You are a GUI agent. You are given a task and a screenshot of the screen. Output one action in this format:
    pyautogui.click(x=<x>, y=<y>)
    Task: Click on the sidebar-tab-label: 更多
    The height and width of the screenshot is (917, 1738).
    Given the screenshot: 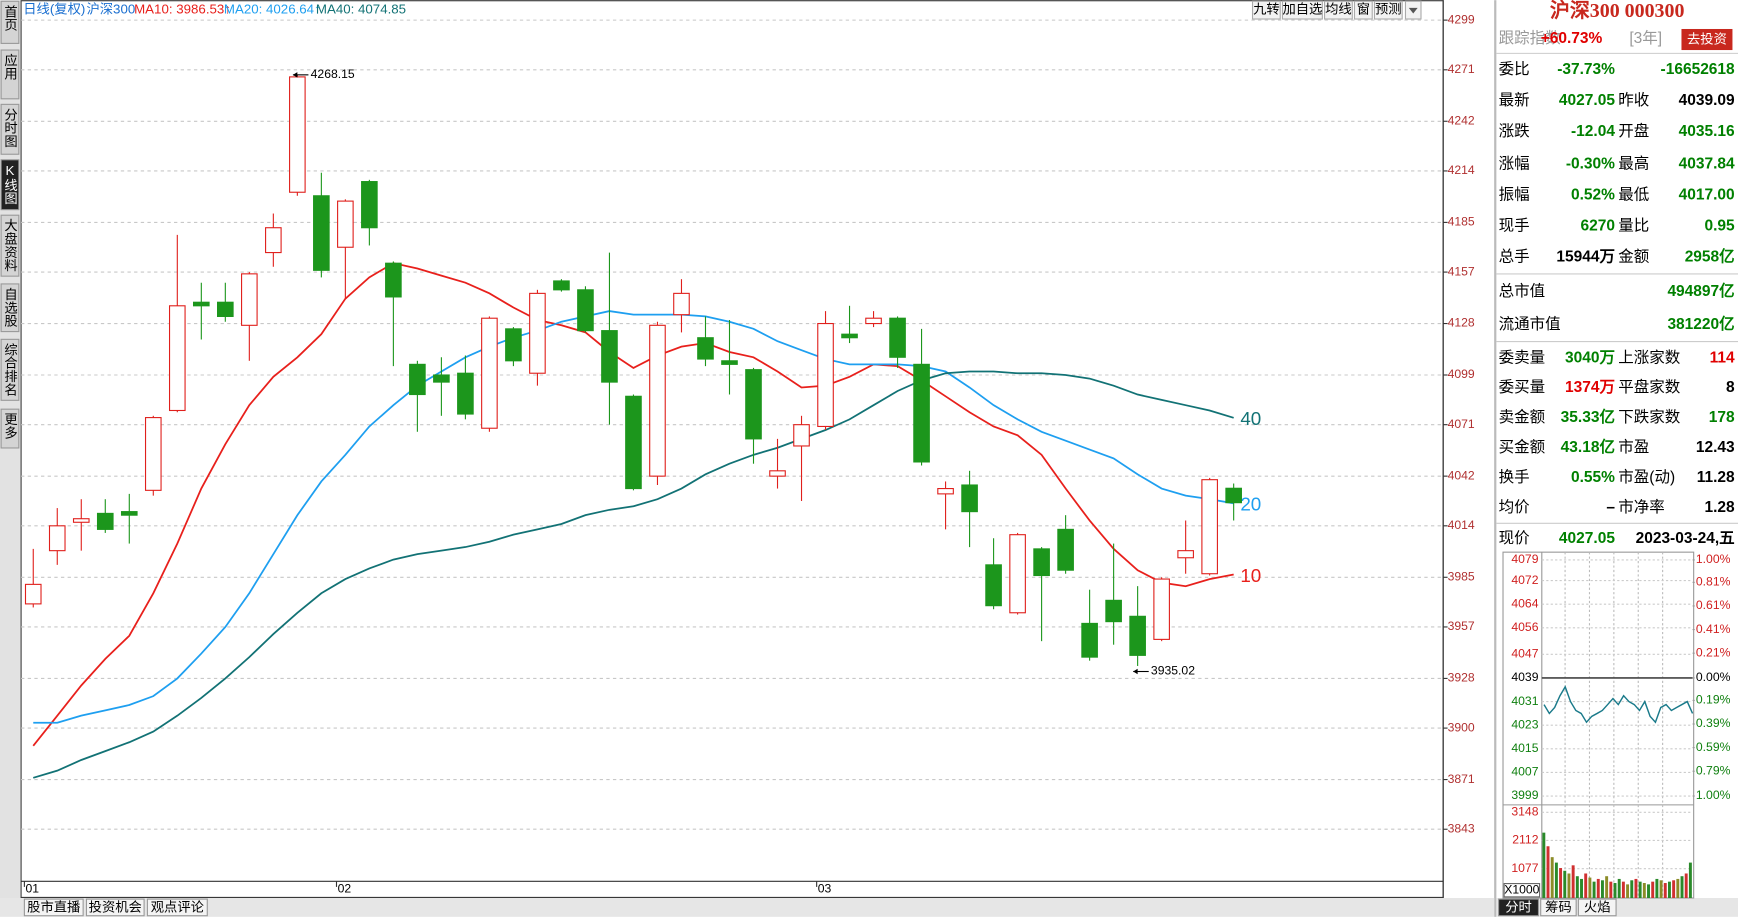 What is the action you would take?
    pyautogui.click(x=9, y=426)
    